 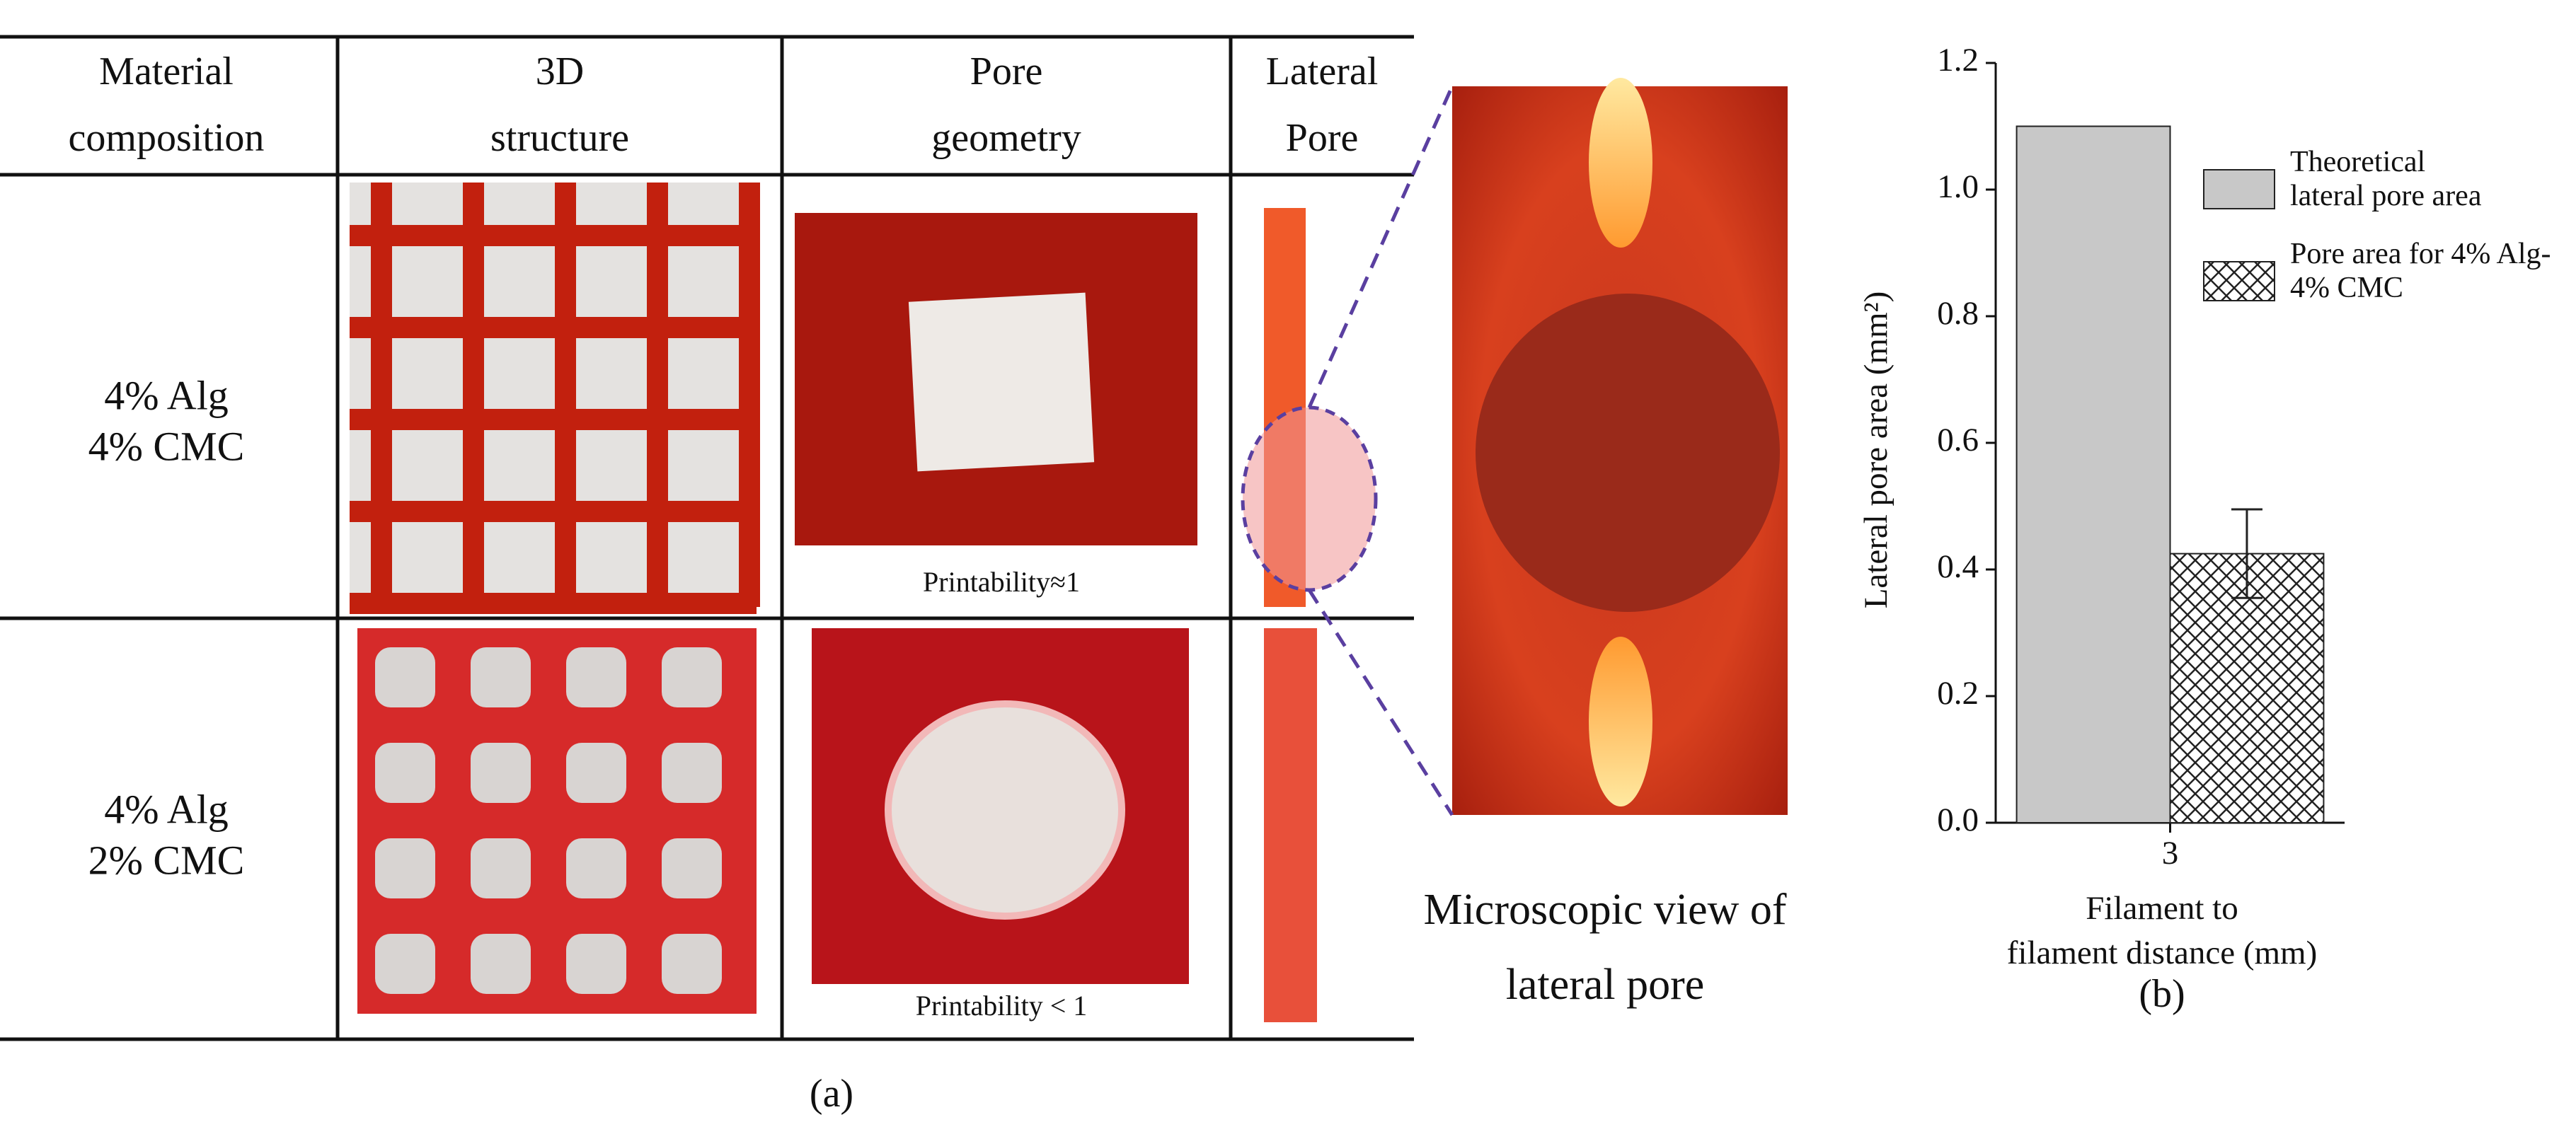 I want to click on composition-label: 4% CMC, so click(x=166, y=446).